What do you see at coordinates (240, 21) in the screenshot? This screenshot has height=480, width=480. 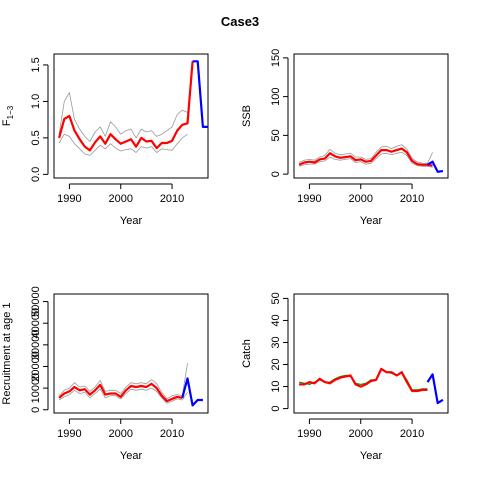 I see `figure-title: Case3` at bounding box center [240, 21].